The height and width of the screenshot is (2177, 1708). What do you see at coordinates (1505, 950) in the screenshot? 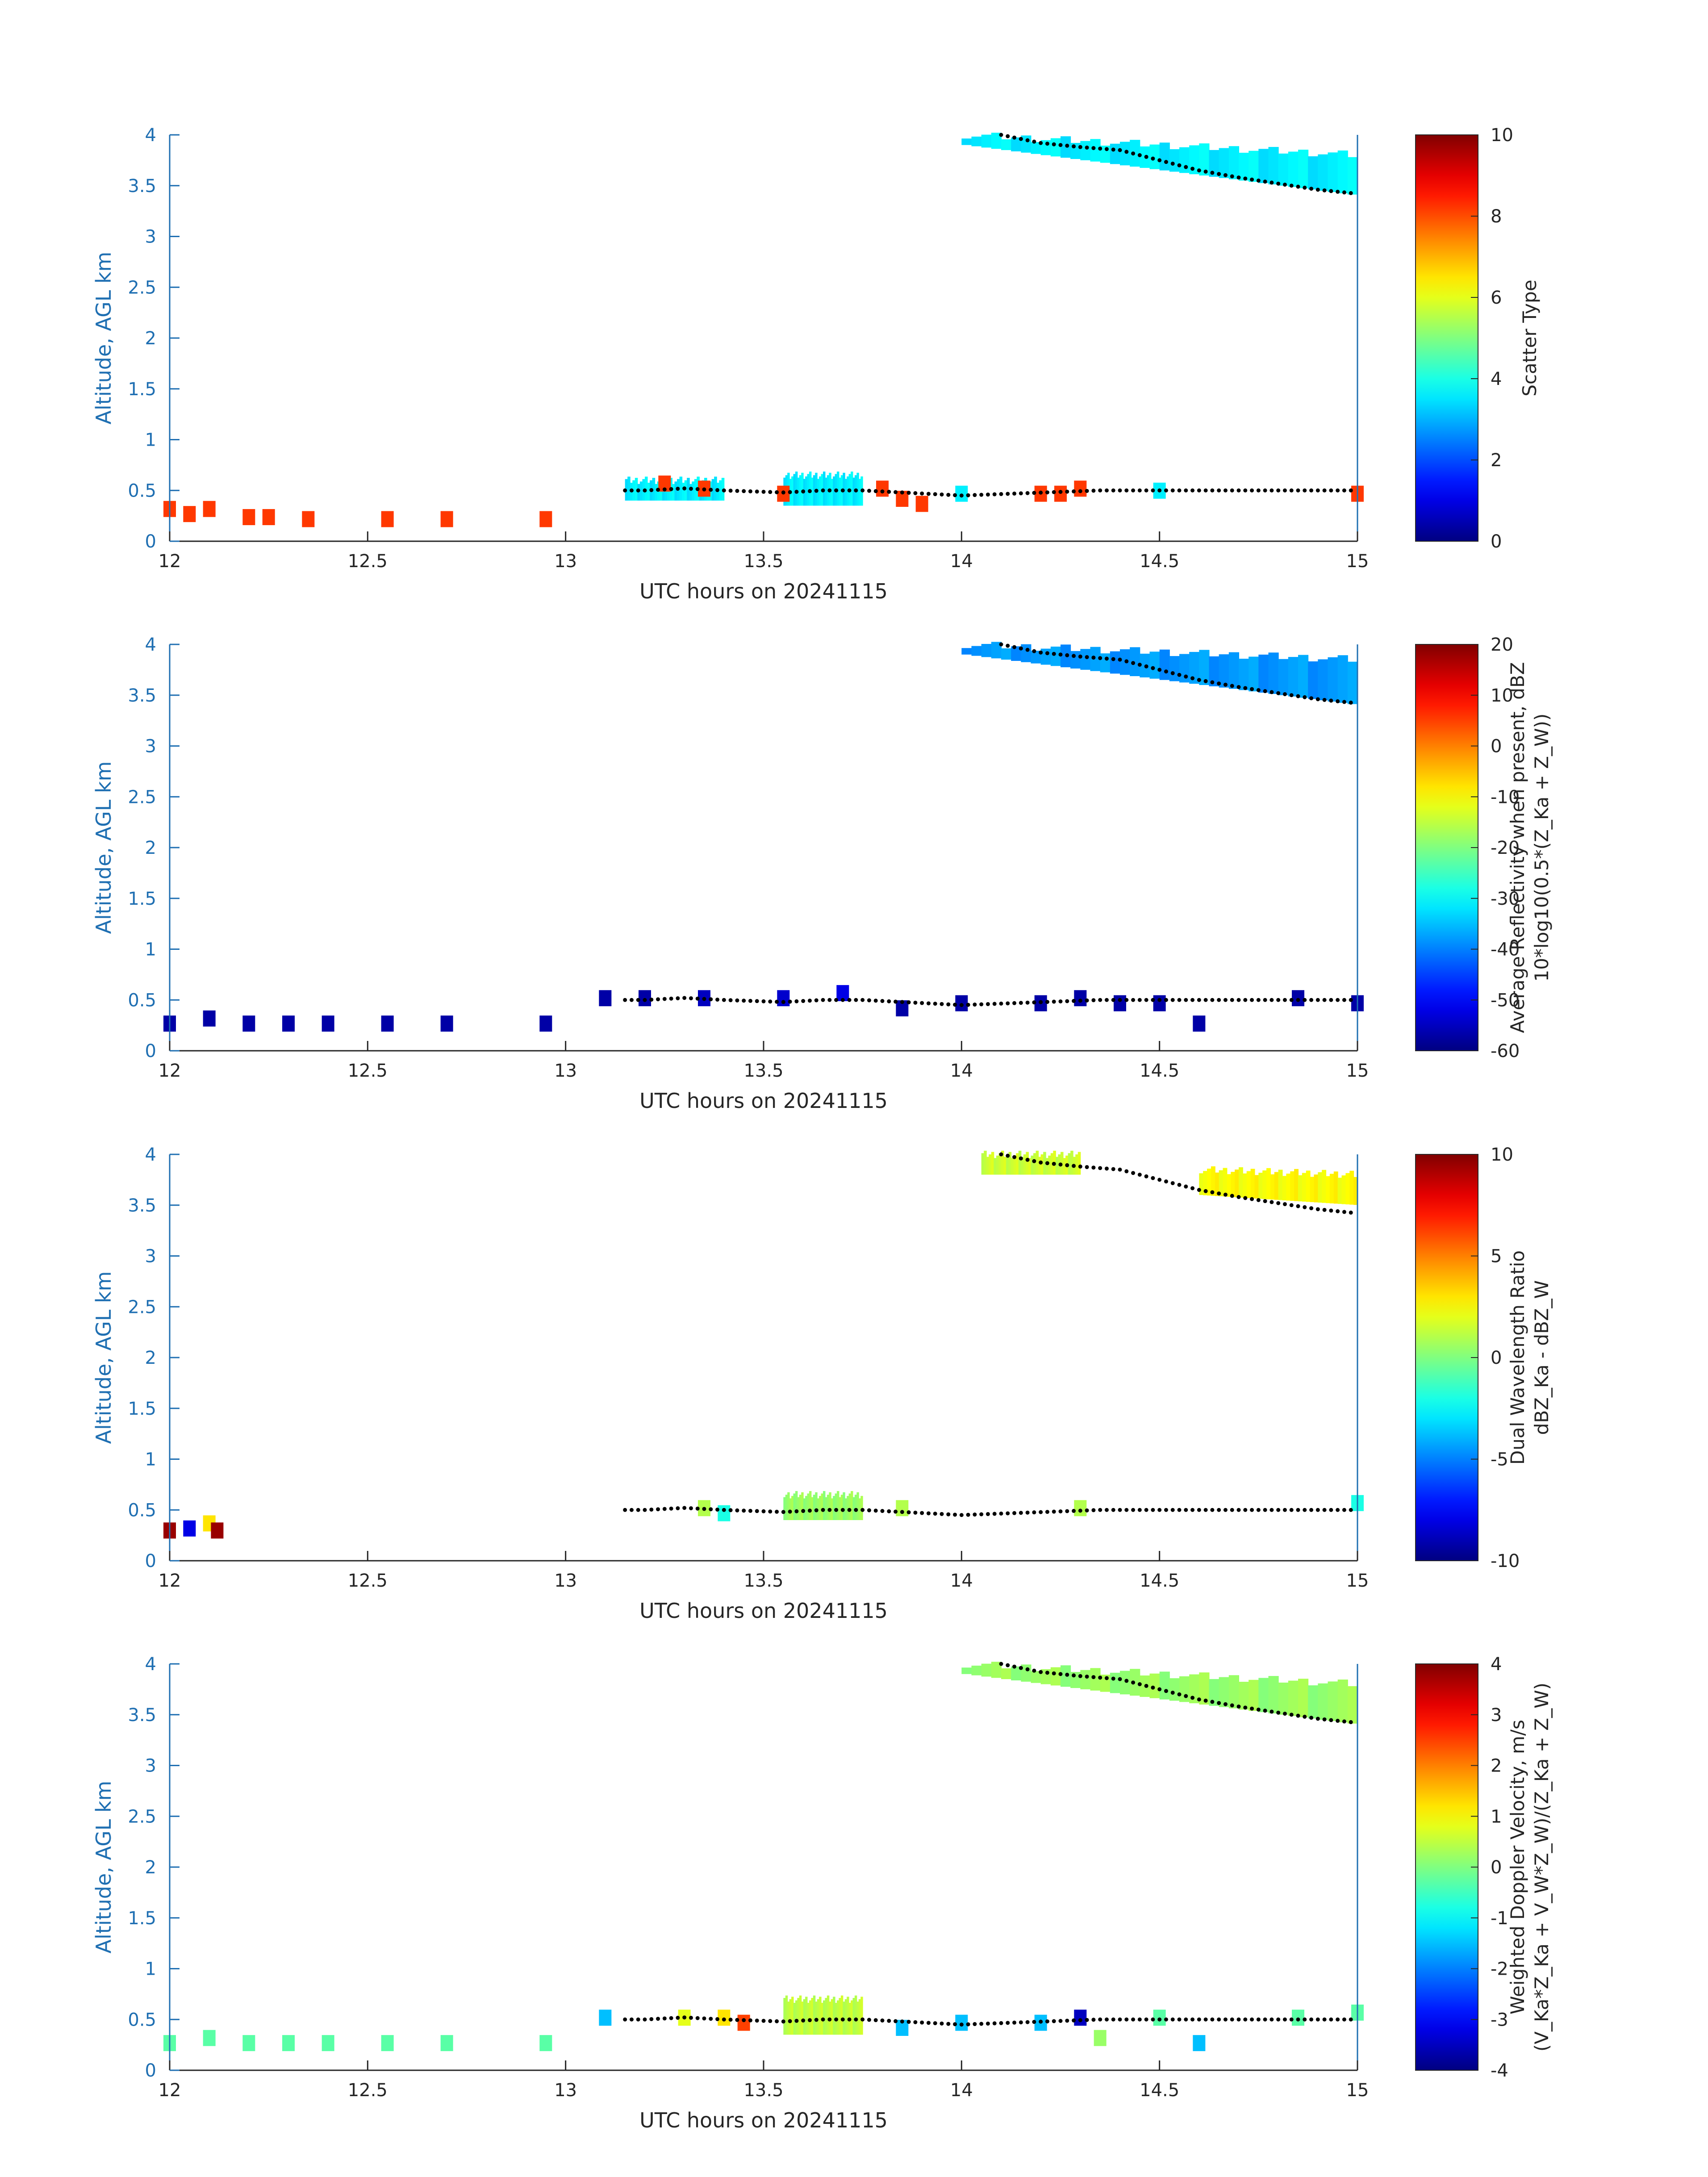
I see `colorbar-tick-label: -40` at bounding box center [1505, 950].